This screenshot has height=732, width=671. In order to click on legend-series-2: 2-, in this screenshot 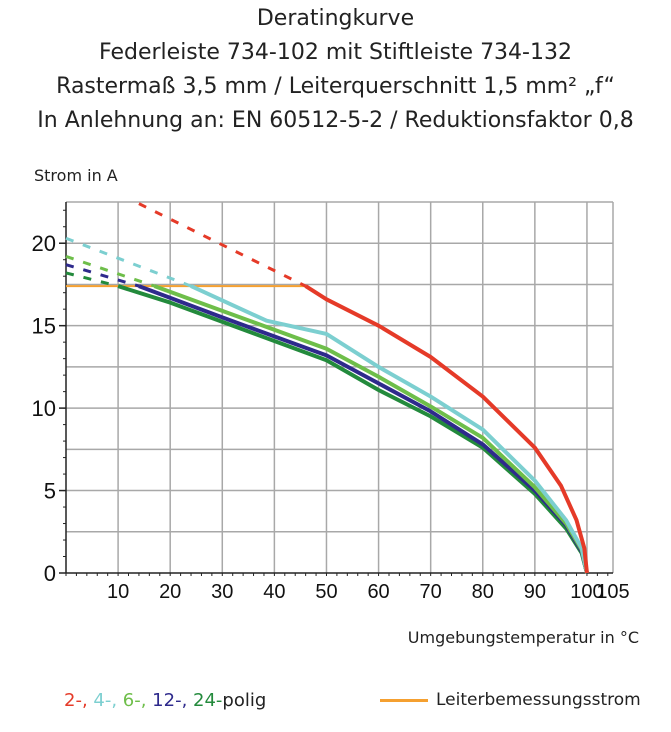, I will do `click(79, 700)`.